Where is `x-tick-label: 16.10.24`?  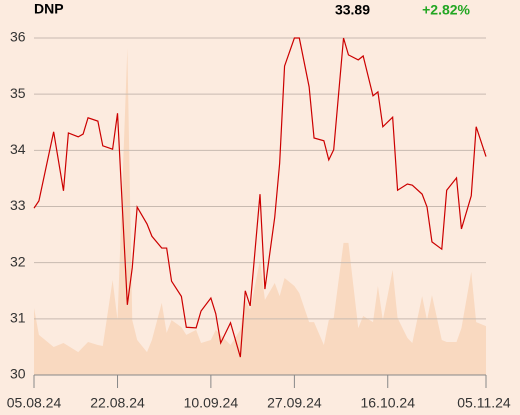
x-tick-label: 16.10.24 is located at coordinates (387, 403).